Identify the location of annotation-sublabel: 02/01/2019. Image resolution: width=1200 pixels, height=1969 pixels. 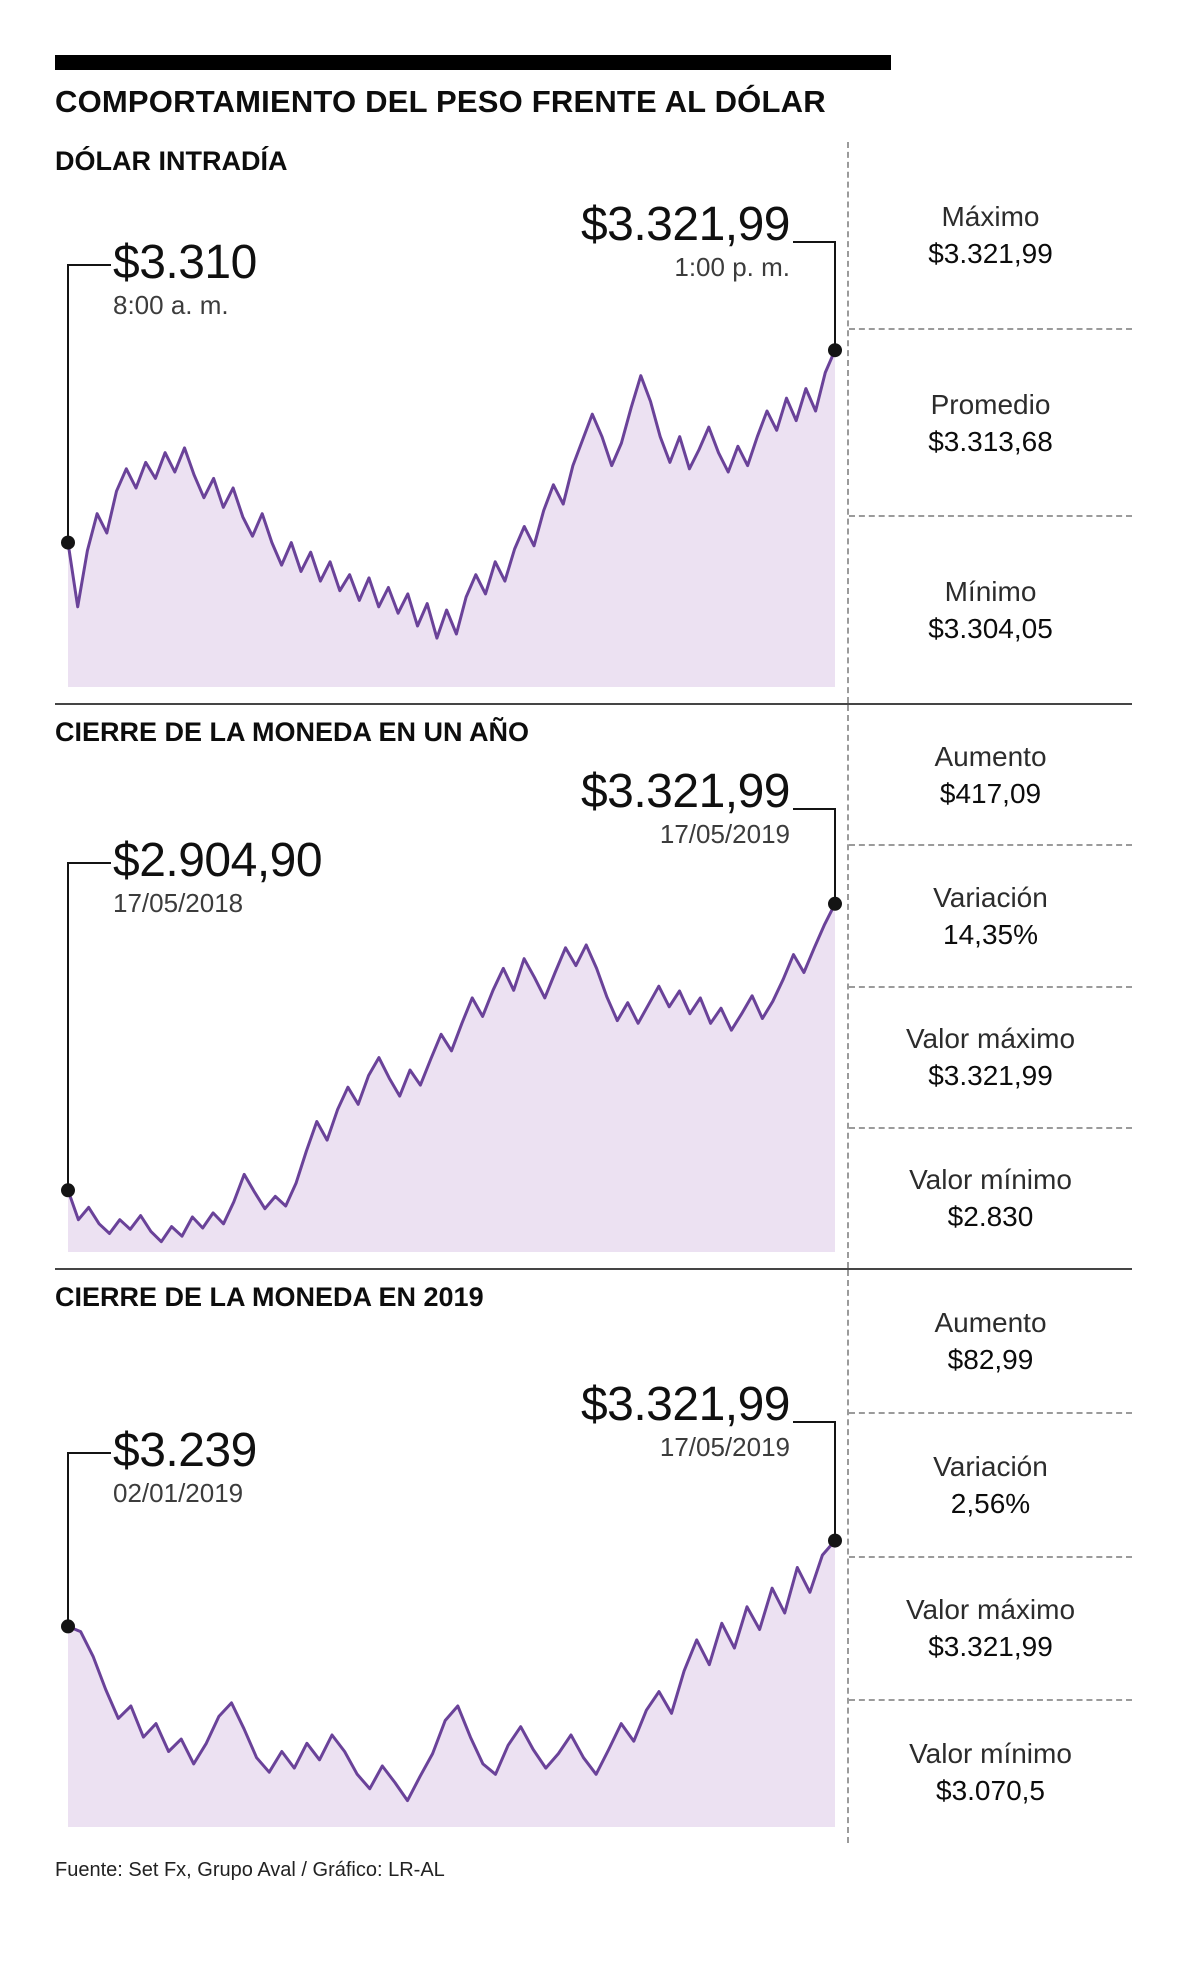
(178, 1493).